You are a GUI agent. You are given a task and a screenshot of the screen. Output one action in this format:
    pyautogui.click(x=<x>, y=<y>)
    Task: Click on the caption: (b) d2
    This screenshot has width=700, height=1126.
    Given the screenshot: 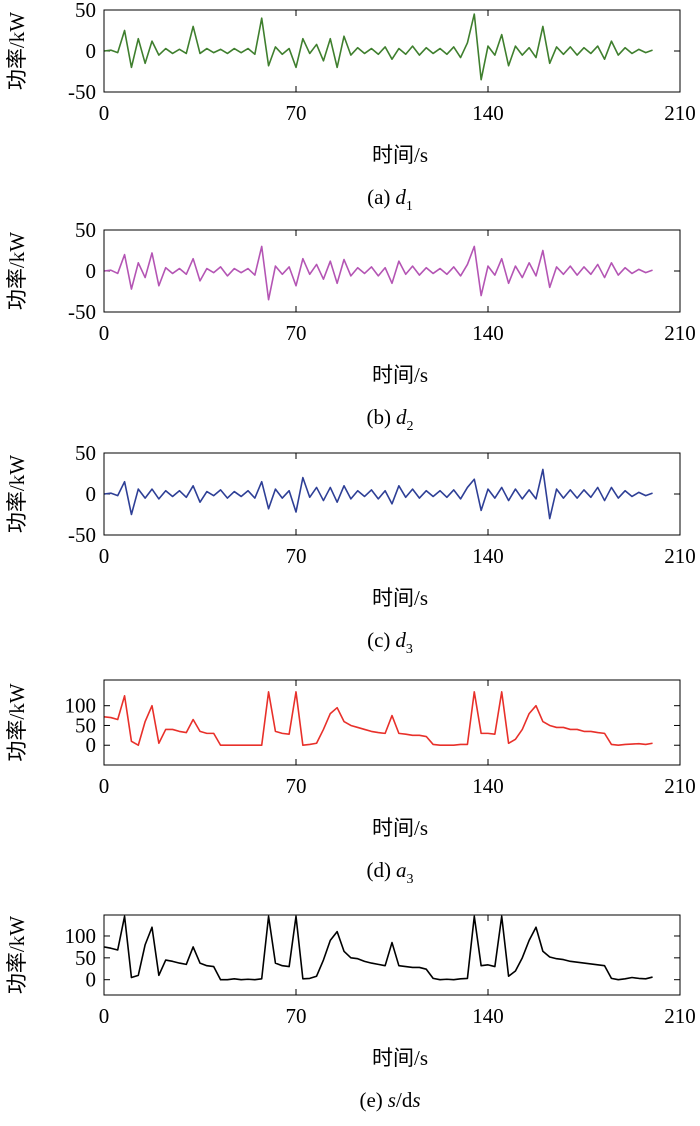 What is the action you would take?
    pyautogui.click(x=390, y=419)
    